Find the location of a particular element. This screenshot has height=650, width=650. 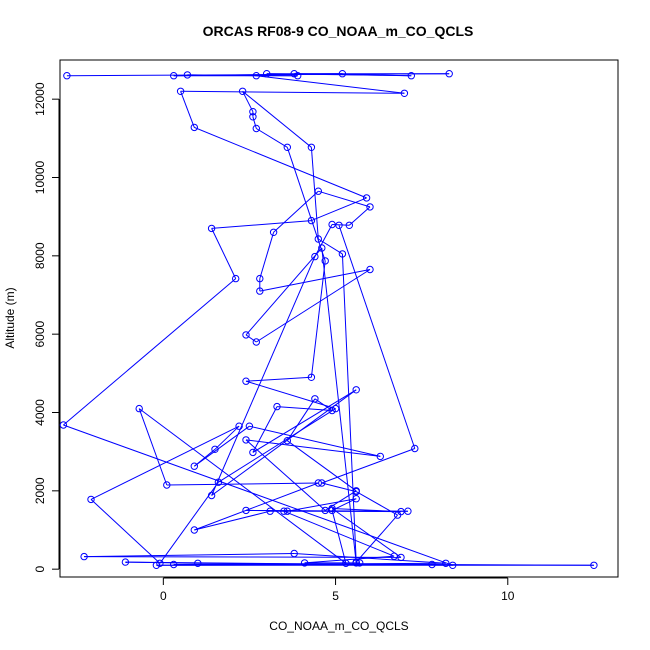

x-tick-label: 0 is located at coordinates (163, 596).